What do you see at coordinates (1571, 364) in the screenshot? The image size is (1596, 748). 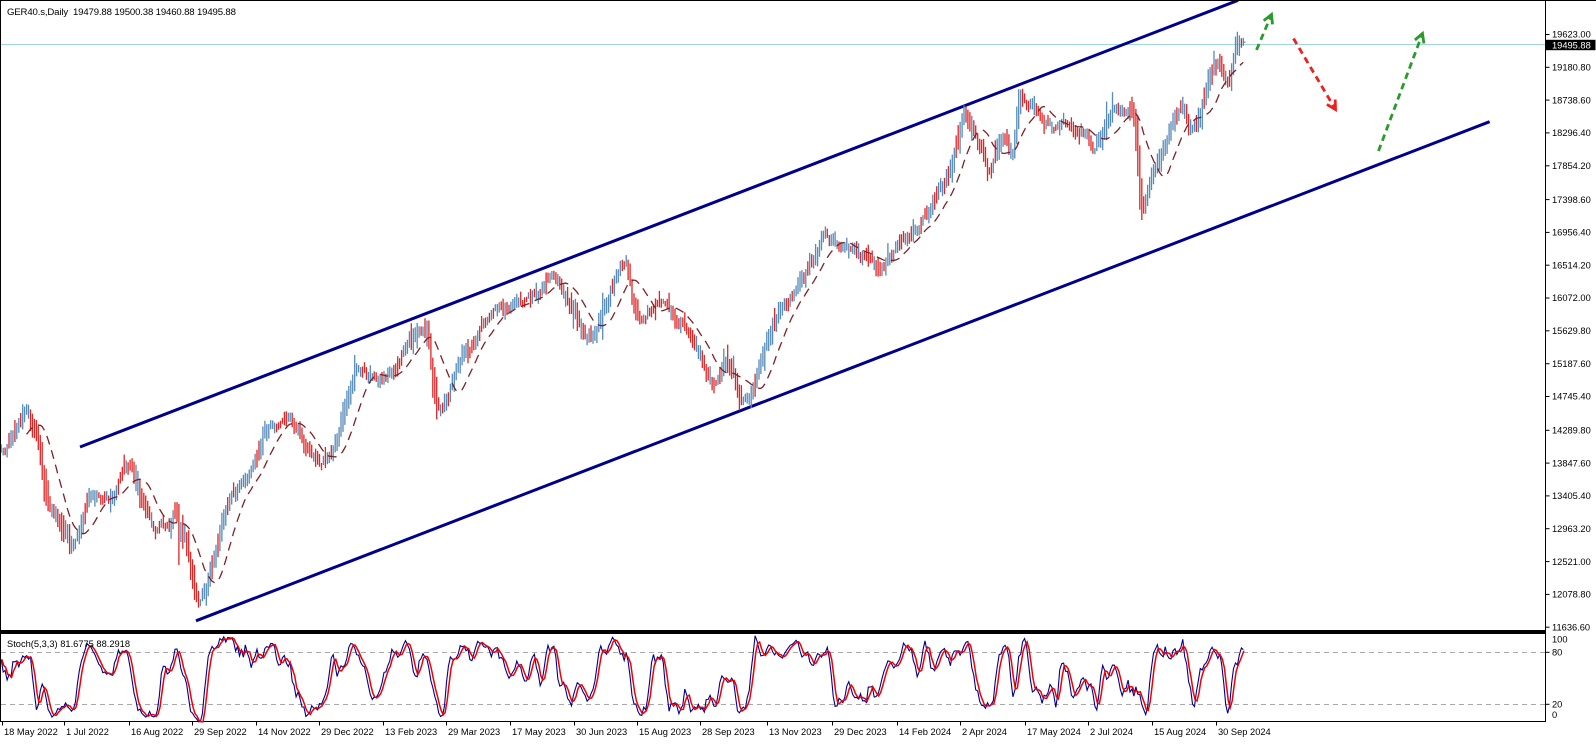 I see `svg-text: 15187.60` at bounding box center [1571, 364].